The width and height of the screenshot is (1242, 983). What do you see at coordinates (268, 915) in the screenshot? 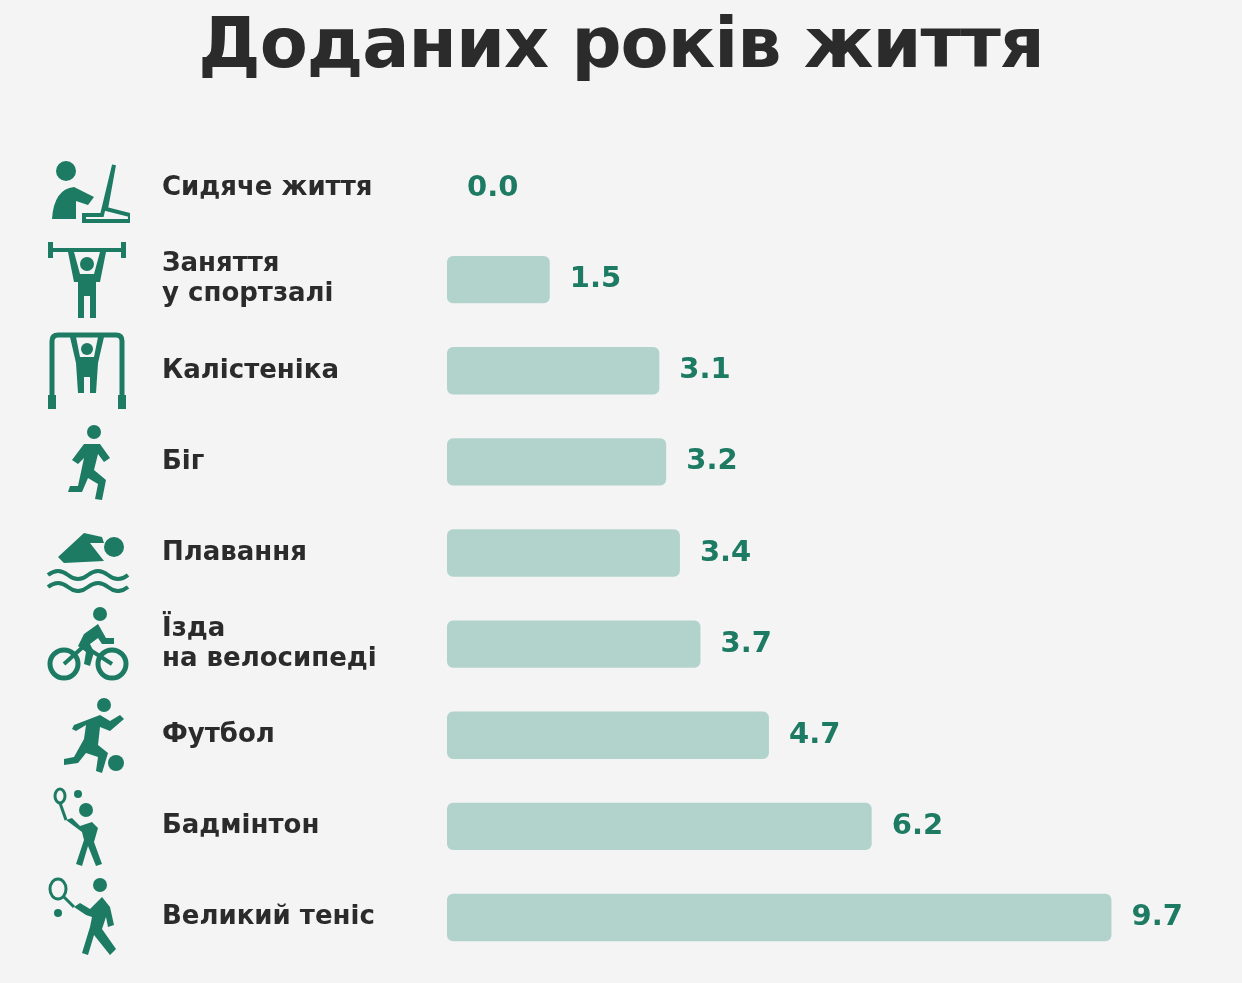
I see `y-tick-label: Великий теніс` at bounding box center [268, 915].